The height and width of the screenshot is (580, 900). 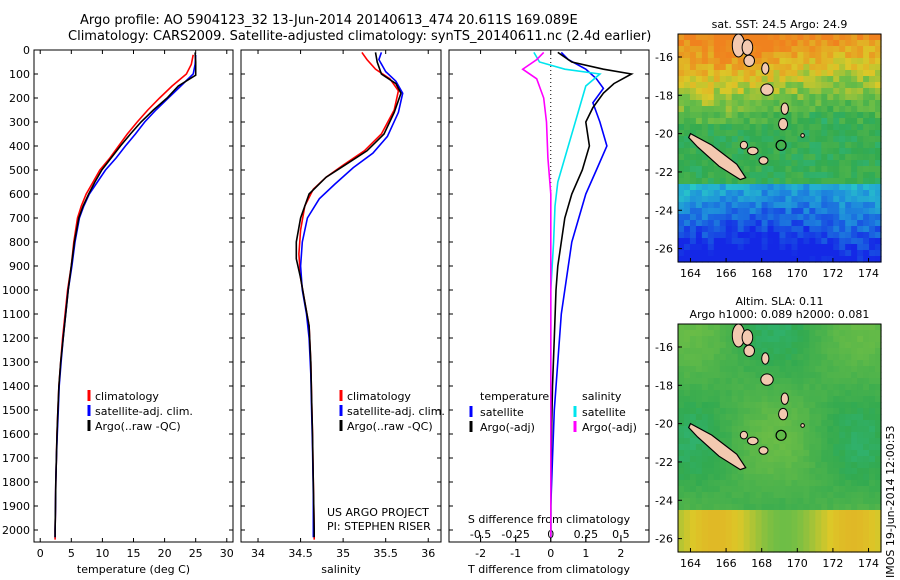 I want to click on differences-xtick-label: -2, so click(x=480, y=553).